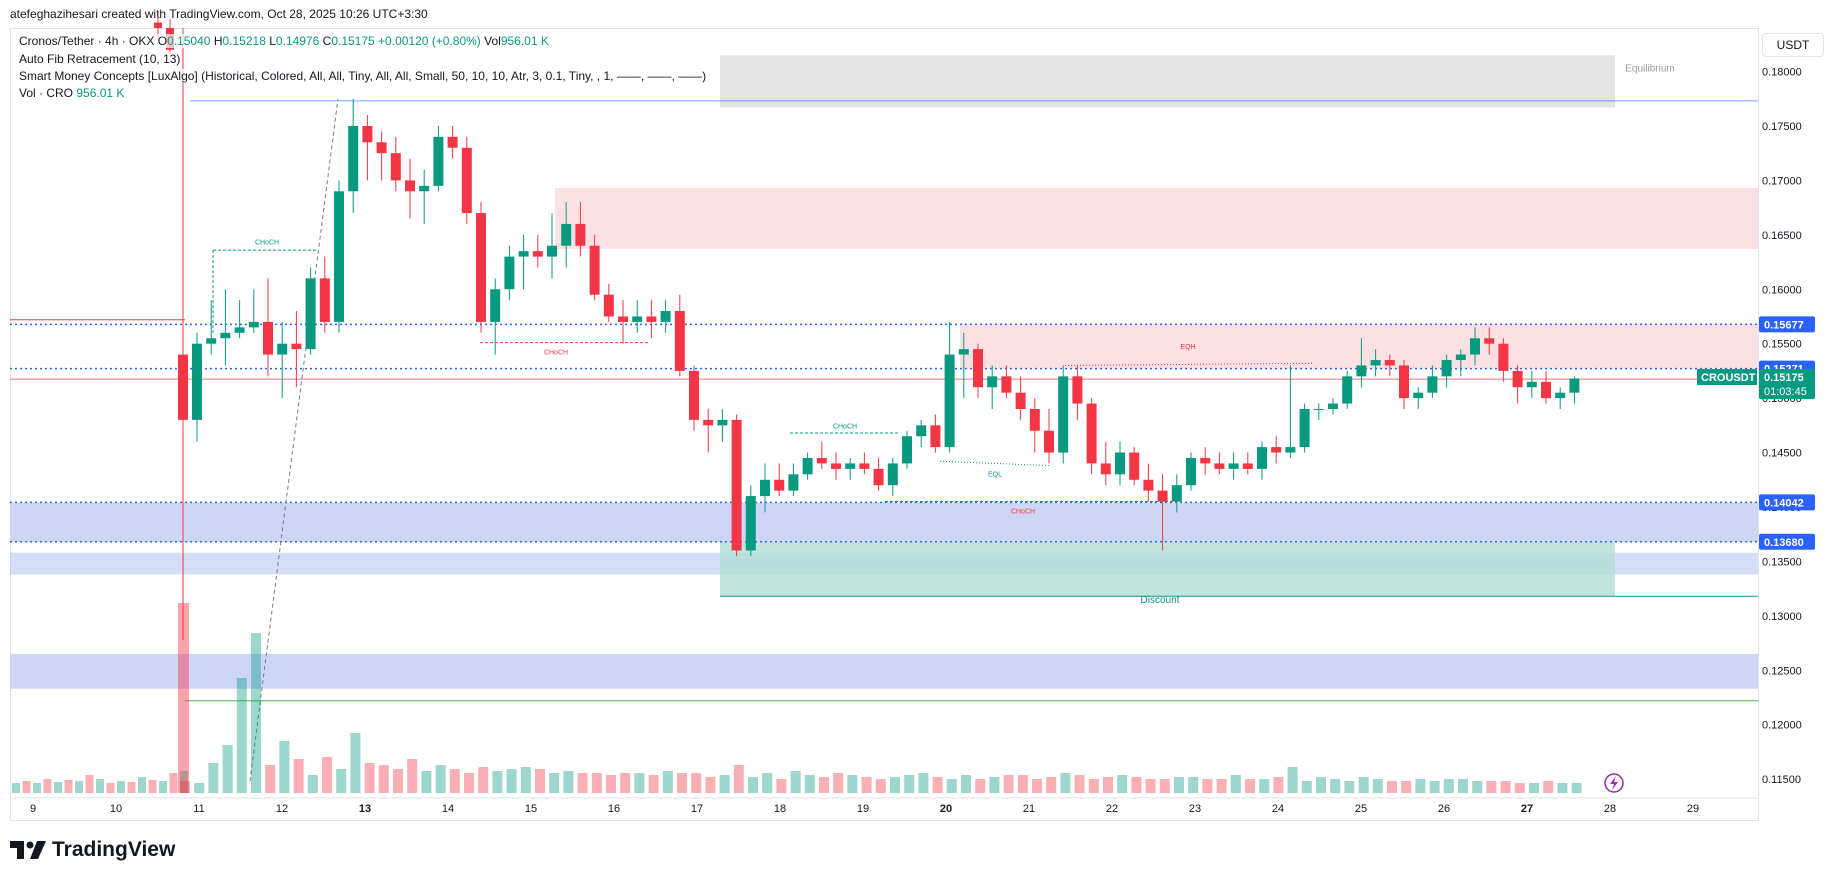 Image resolution: width=1835 pixels, height=883 pixels. What do you see at coordinates (87, 41) in the screenshot?
I see `legend-symbol: Cronos/Tether · 4h · OKX` at bounding box center [87, 41].